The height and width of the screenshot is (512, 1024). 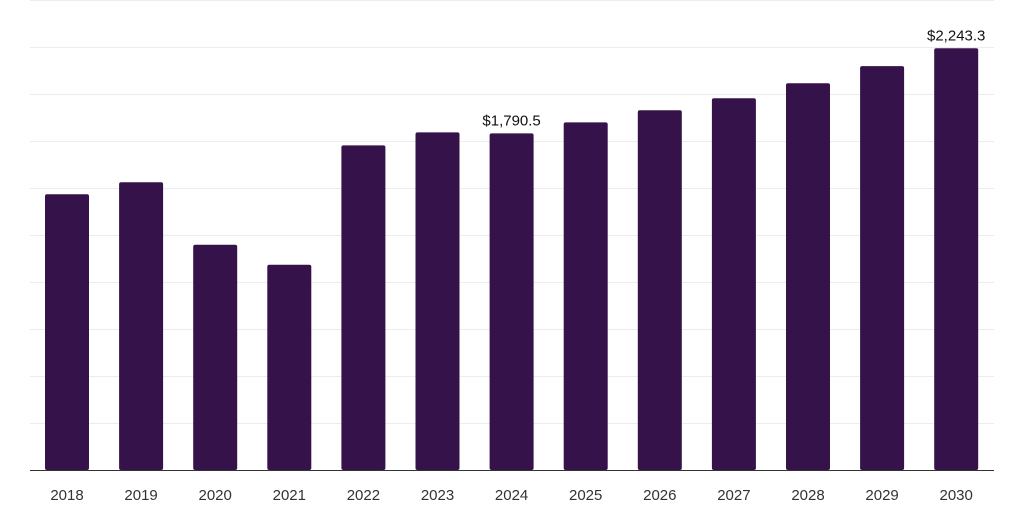 I want to click on bar-2021, so click(x=289, y=367).